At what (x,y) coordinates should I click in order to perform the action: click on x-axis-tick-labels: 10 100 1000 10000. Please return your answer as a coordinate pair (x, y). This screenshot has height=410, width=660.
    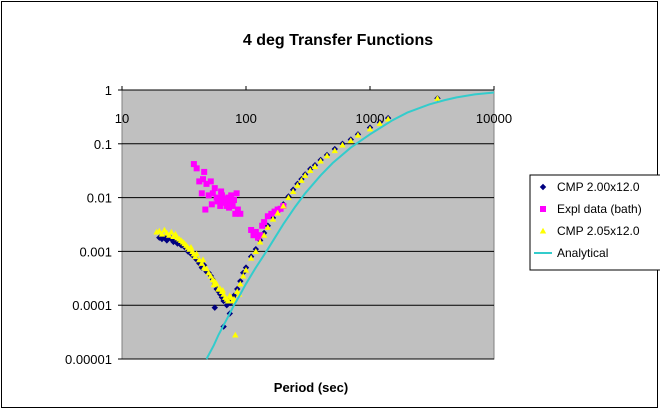
    Looking at the image, I should click on (313, 118).